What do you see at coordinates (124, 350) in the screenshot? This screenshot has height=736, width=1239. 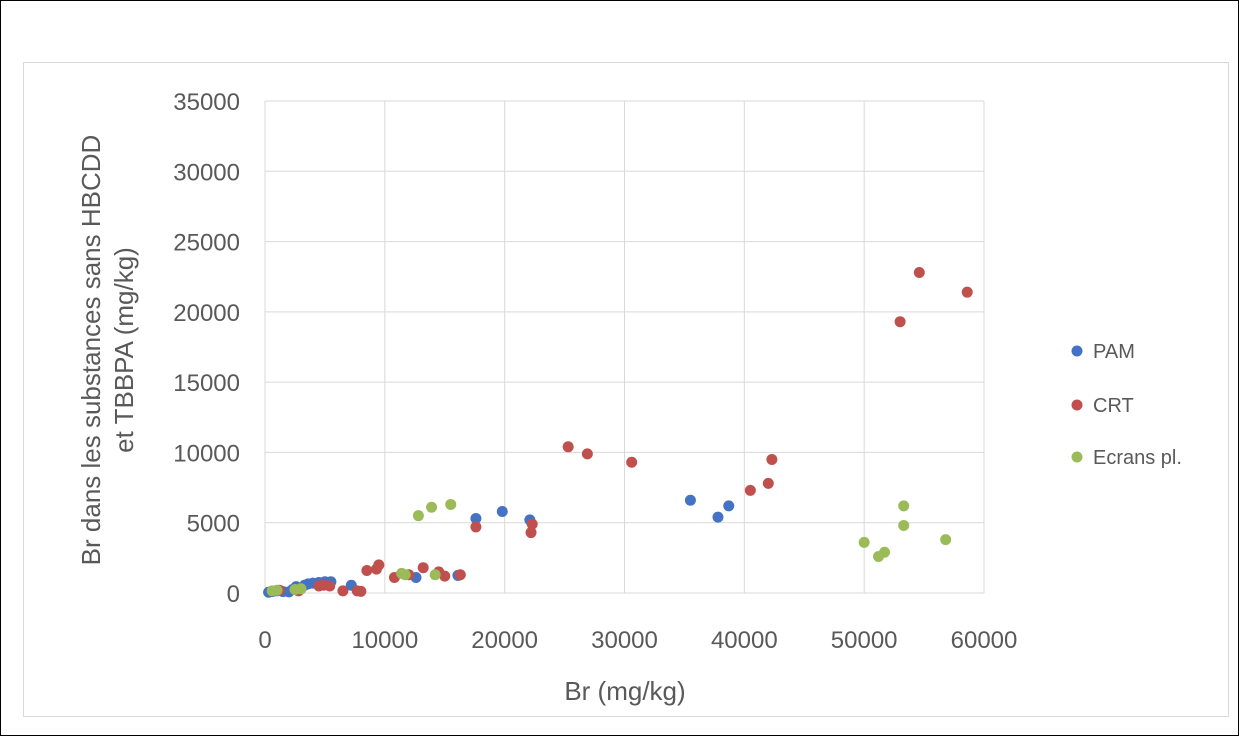 I see `y-axis-title-line-2: et TBBPA (mg/kg)` at bounding box center [124, 350].